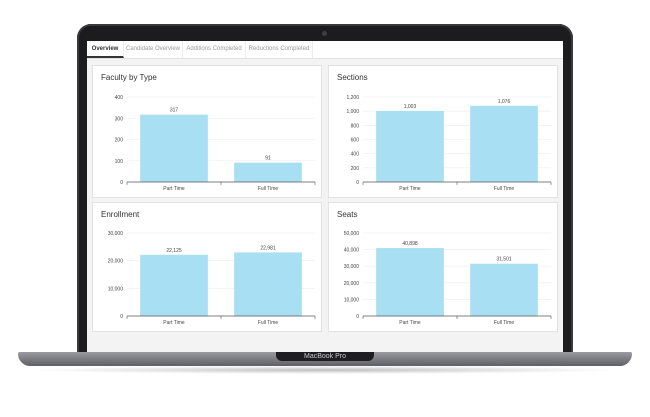 Image resolution: width=650 pixels, height=417 pixels. I want to click on chart-title: Sections, so click(352, 77).